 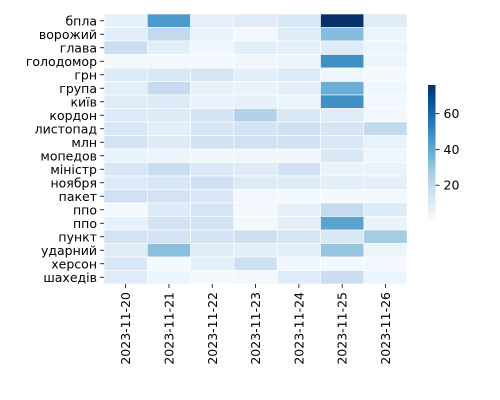 What do you see at coordinates (78, 47) in the screenshot?
I see `row-label: глава` at bounding box center [78, 47].